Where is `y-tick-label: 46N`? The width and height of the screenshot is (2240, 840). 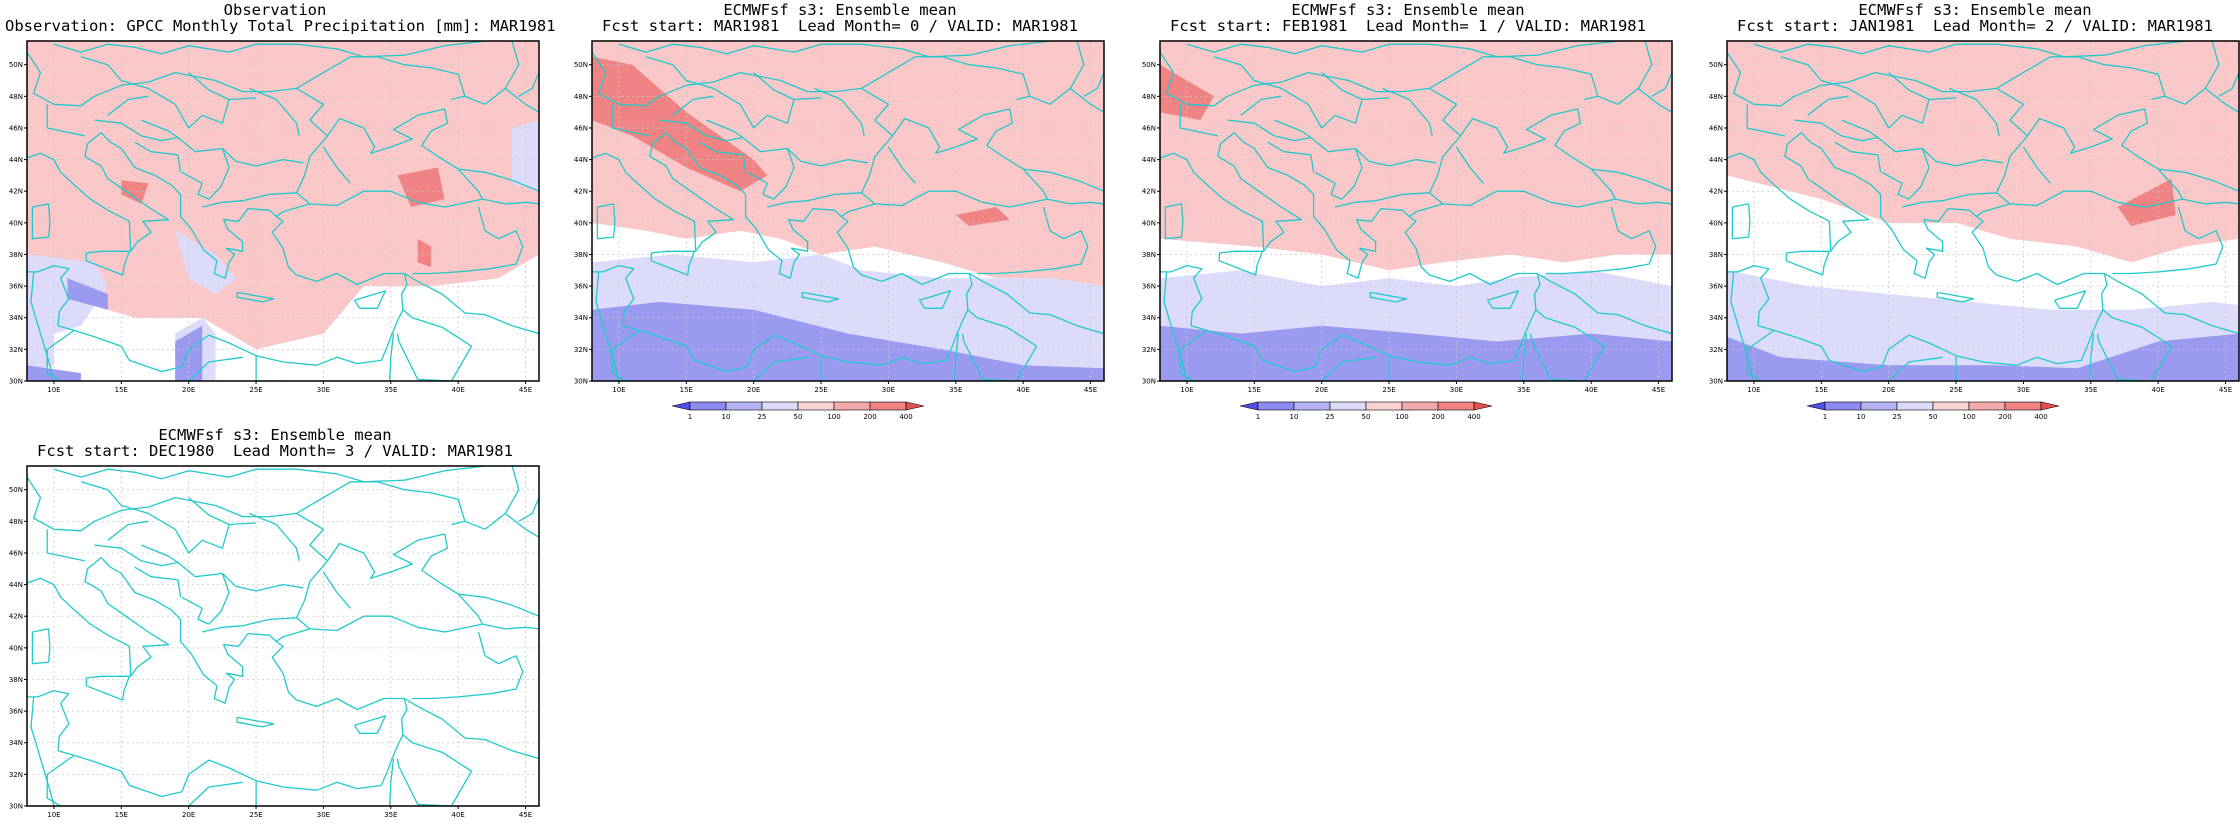 y-tick-label: 46N is located at coordinates (1149, 128).